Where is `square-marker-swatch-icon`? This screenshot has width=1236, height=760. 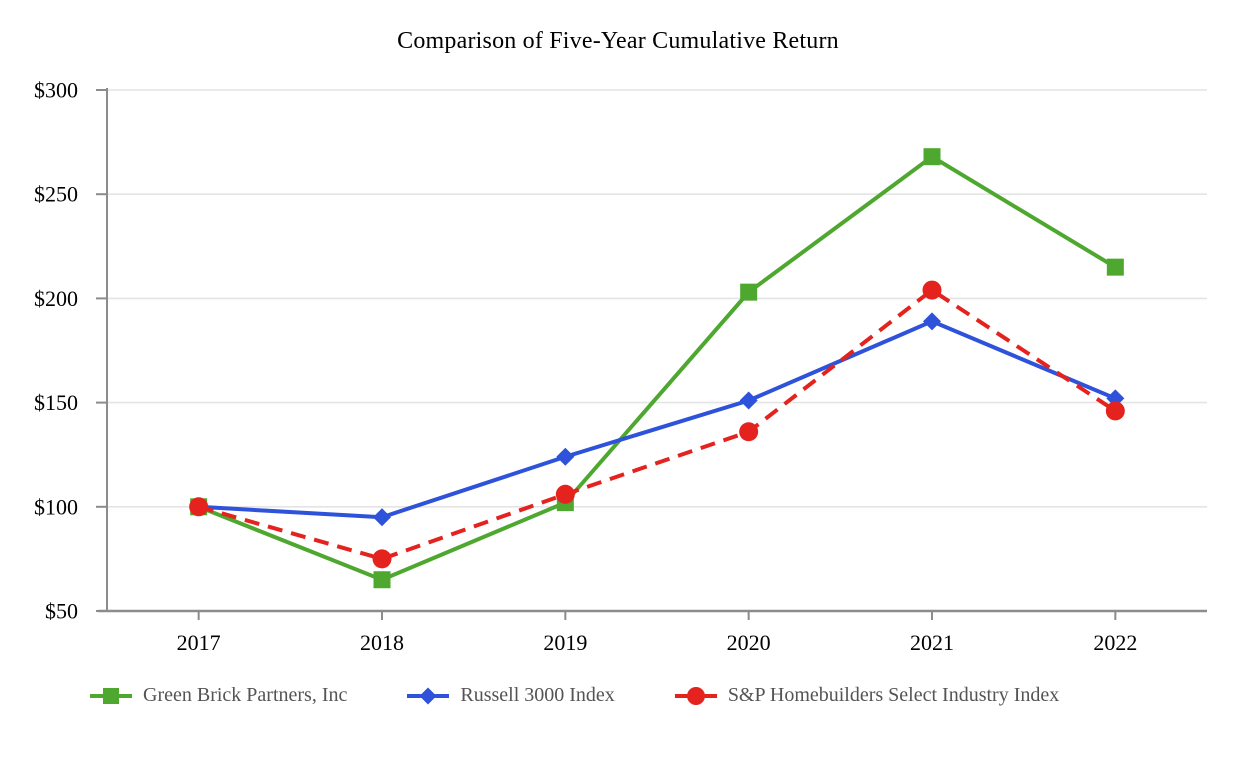
square-marker-swatch-icon is located at coordinates (111, 695).